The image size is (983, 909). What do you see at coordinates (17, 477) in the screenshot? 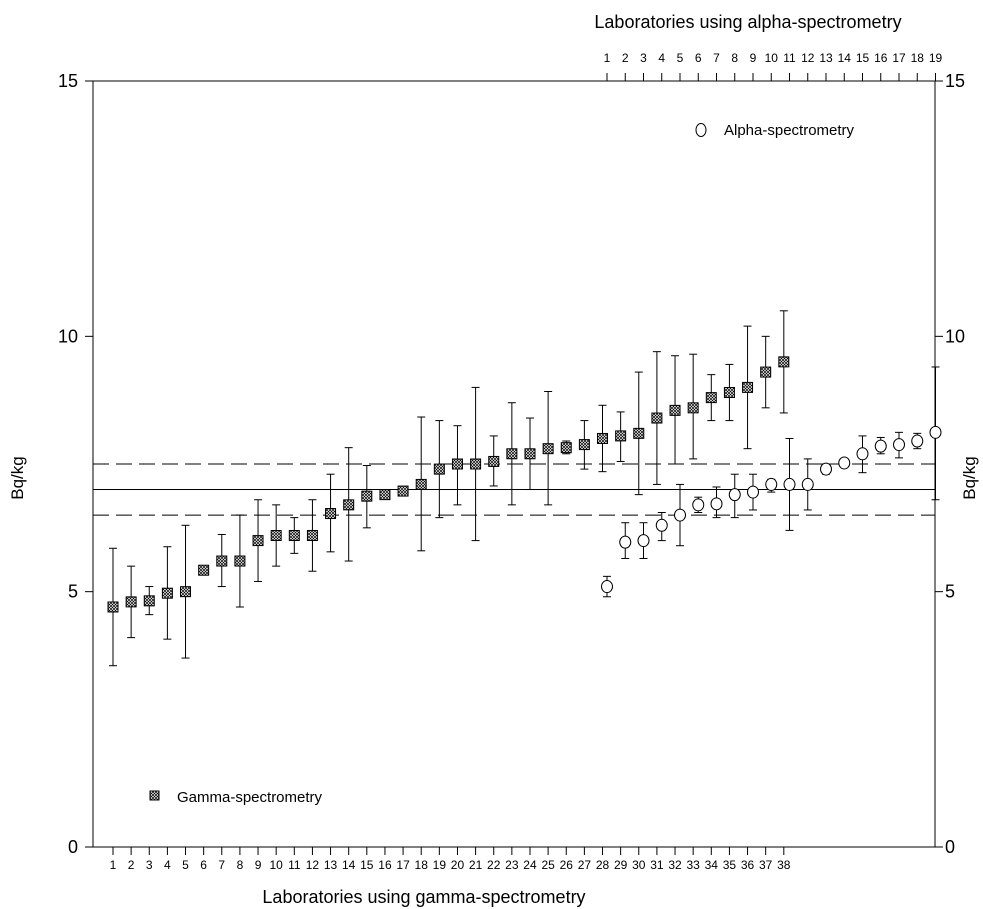
I see `y-axis-title: Bq/kg` at bounding box center [17, 477].